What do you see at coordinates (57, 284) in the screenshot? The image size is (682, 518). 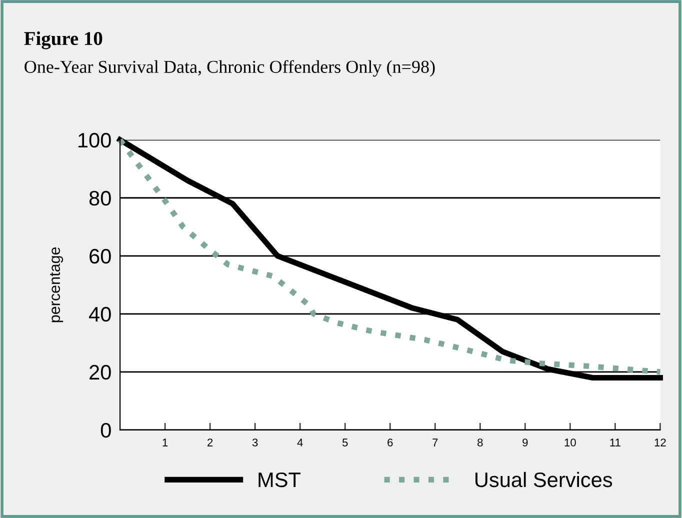 I see `y-axis-title: percentage` at bounding box center [57, 284].